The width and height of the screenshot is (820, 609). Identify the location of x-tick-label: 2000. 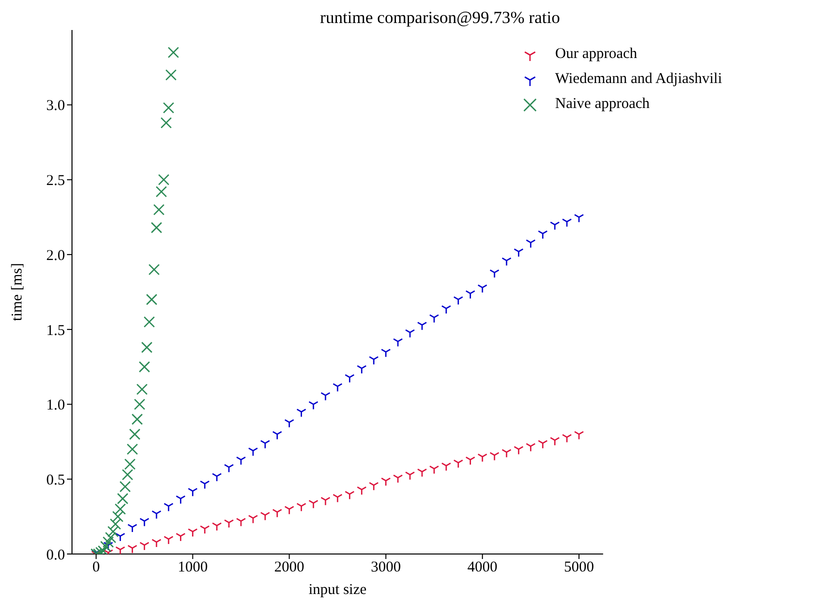
(289, 568).